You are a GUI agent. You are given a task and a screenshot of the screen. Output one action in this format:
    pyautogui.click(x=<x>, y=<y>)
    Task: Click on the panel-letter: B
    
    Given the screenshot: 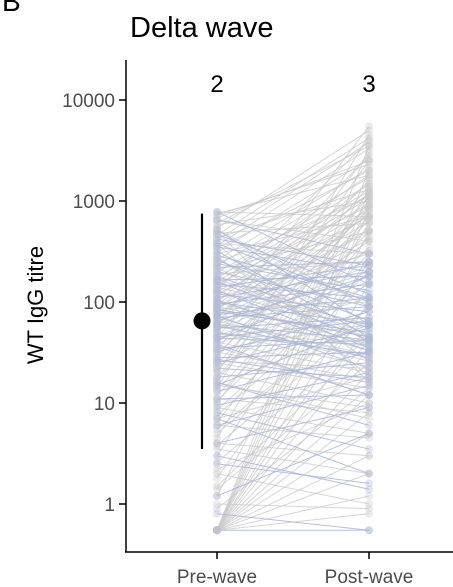 What is the action you would take?
    pyautogui.click(x=11, y=8)
    